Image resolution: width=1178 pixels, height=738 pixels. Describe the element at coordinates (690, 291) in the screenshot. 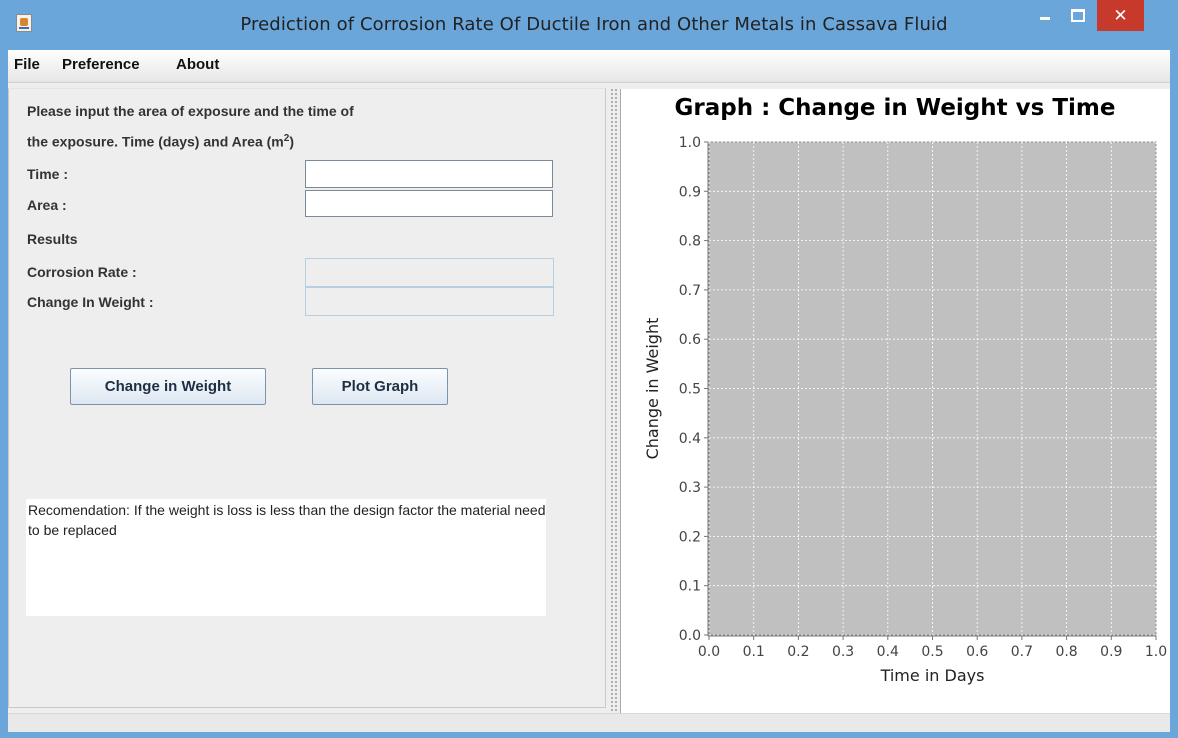

I see `y-tick-label: 0.7` at that location.